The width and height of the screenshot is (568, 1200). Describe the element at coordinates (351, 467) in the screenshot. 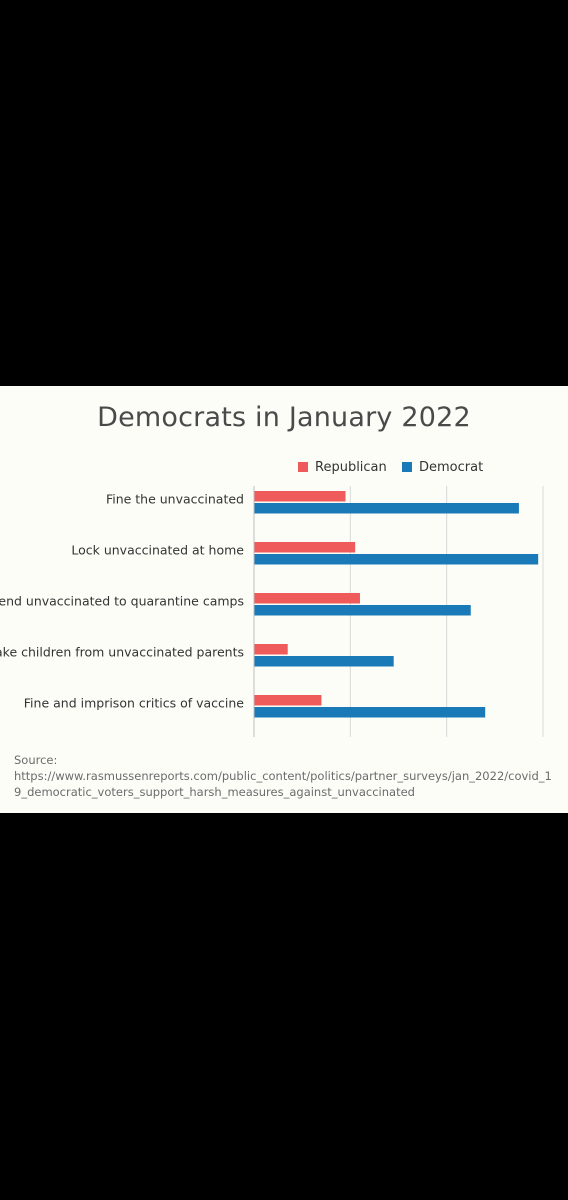

I see `legend-label-republican: Republican` at that location.